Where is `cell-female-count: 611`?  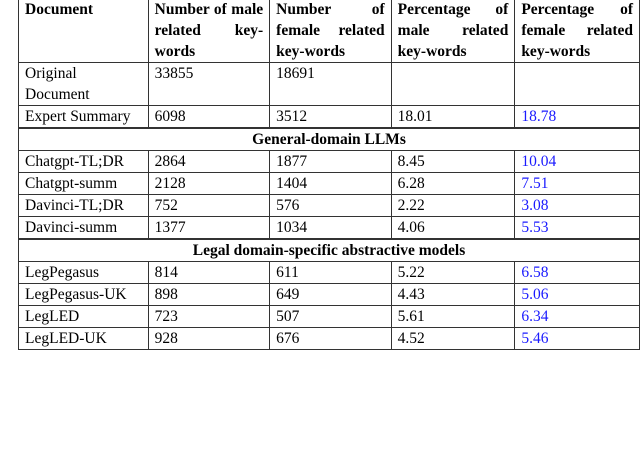 cell-female-count: 611 is located at coordinates (330, 272).